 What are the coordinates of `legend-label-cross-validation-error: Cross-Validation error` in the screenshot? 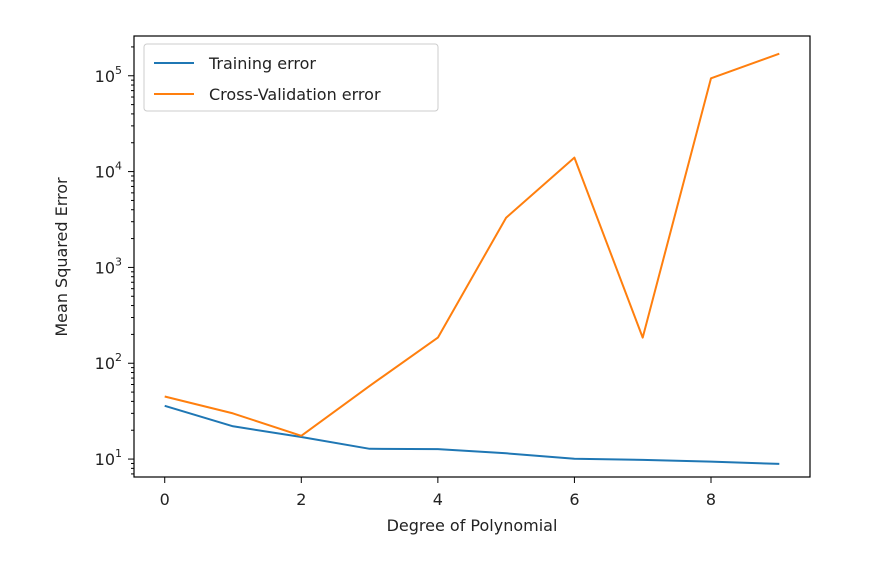 It's located at (295, 94).